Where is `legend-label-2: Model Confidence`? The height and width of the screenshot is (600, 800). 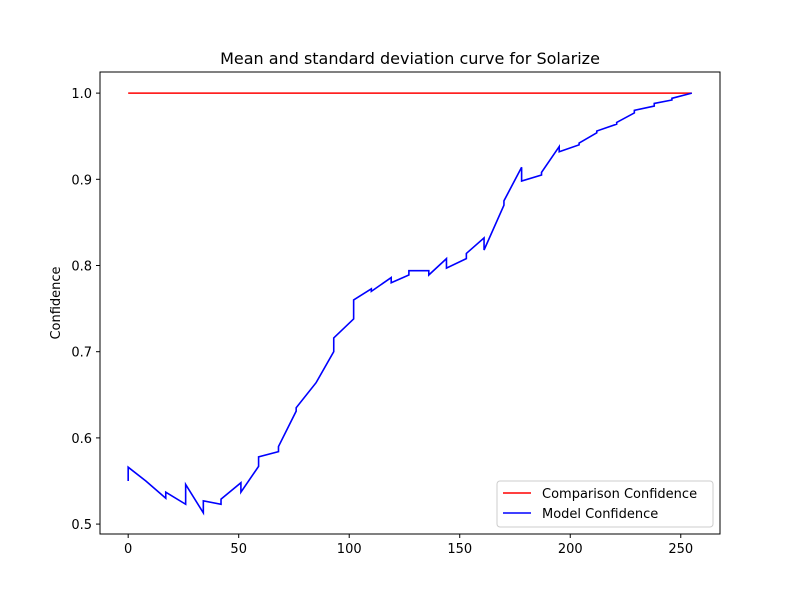 legend-label-2: Model Confidence is located at coordinates (600, 514).